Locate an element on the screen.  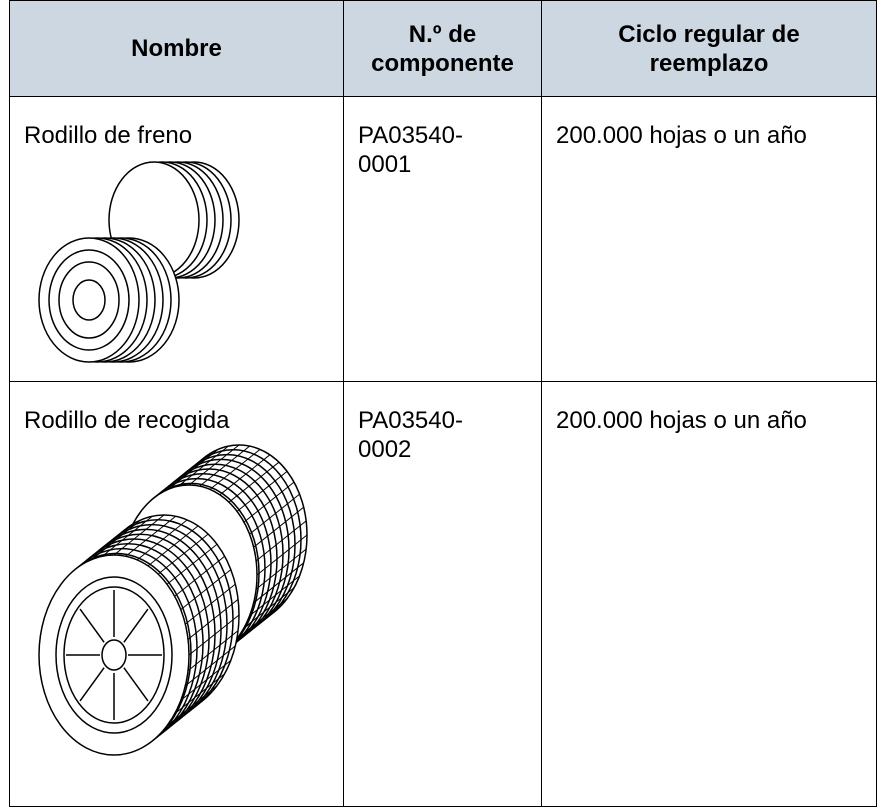
header-text: N.º de componente is located at coordinates (442, 48).